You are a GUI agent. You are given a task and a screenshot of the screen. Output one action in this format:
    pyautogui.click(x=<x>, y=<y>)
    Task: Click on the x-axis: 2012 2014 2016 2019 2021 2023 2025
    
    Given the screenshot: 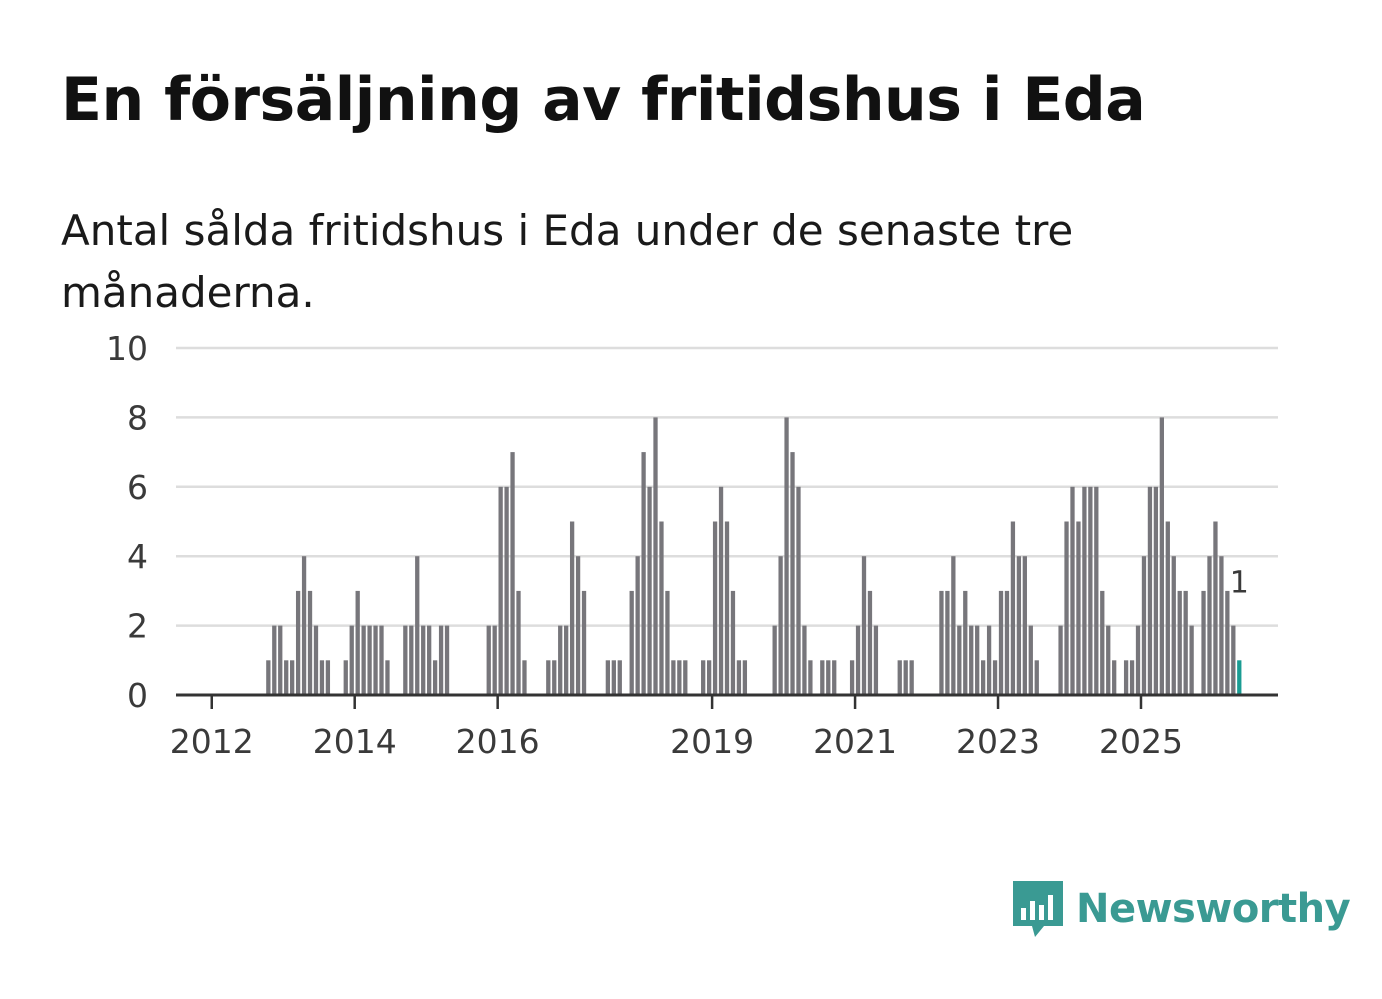 What is the action you would take?
    pyautogui.click(x=676, y=728)
    